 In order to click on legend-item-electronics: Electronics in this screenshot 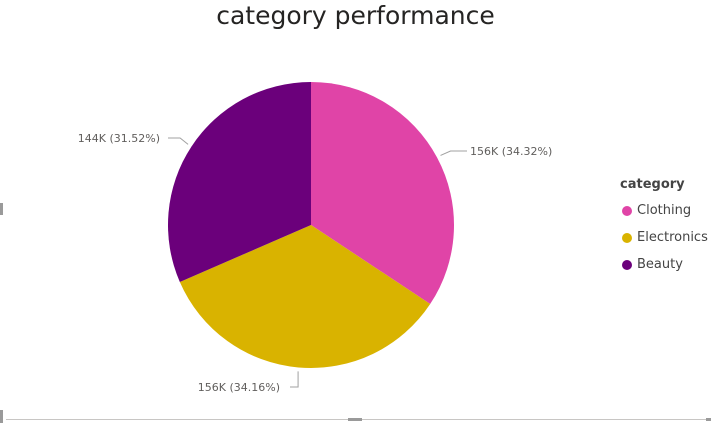, I will do `click(664, 237)`.